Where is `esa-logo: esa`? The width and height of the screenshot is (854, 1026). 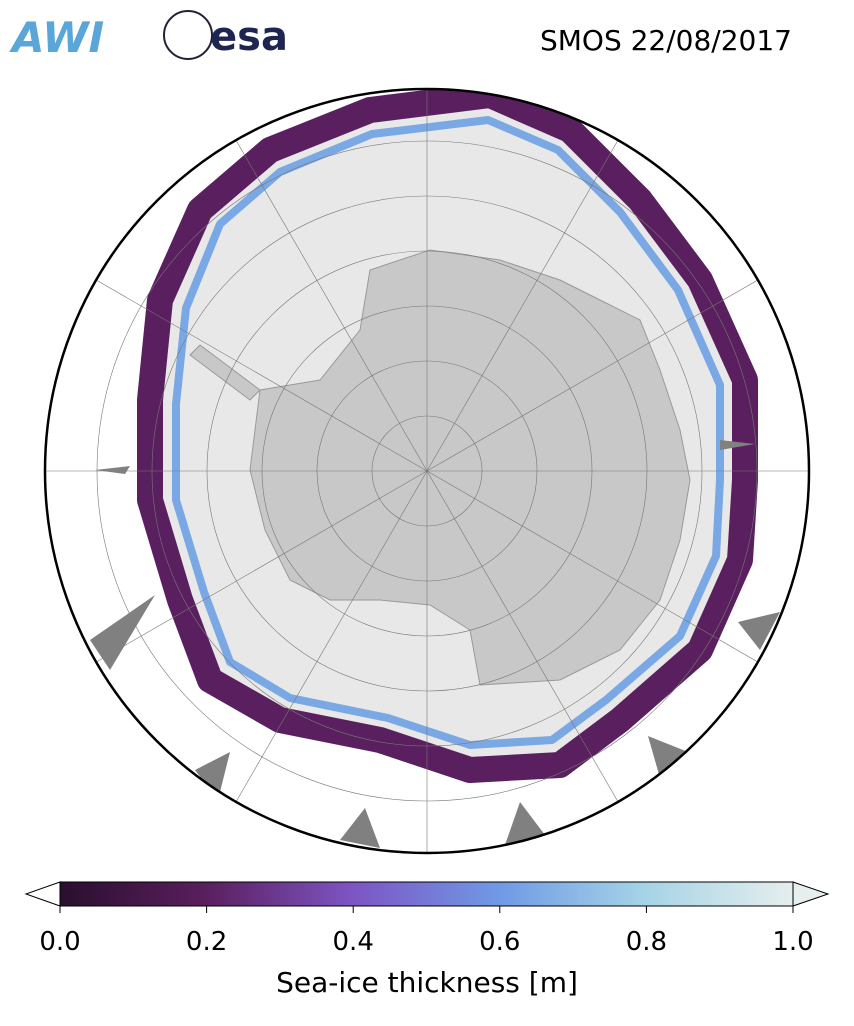
esa-logo: esa is located at coordinates (249, 37).